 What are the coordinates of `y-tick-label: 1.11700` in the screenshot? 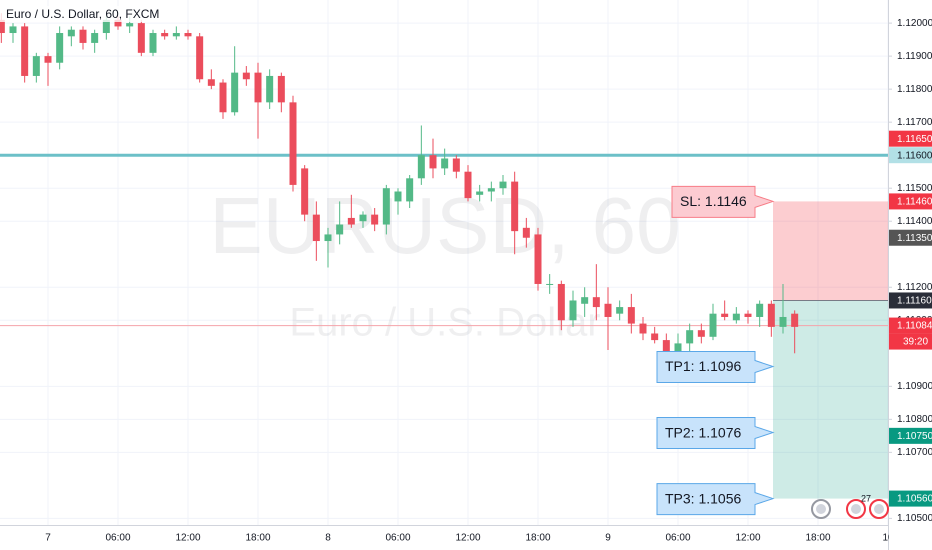 It's located at (914, 122).